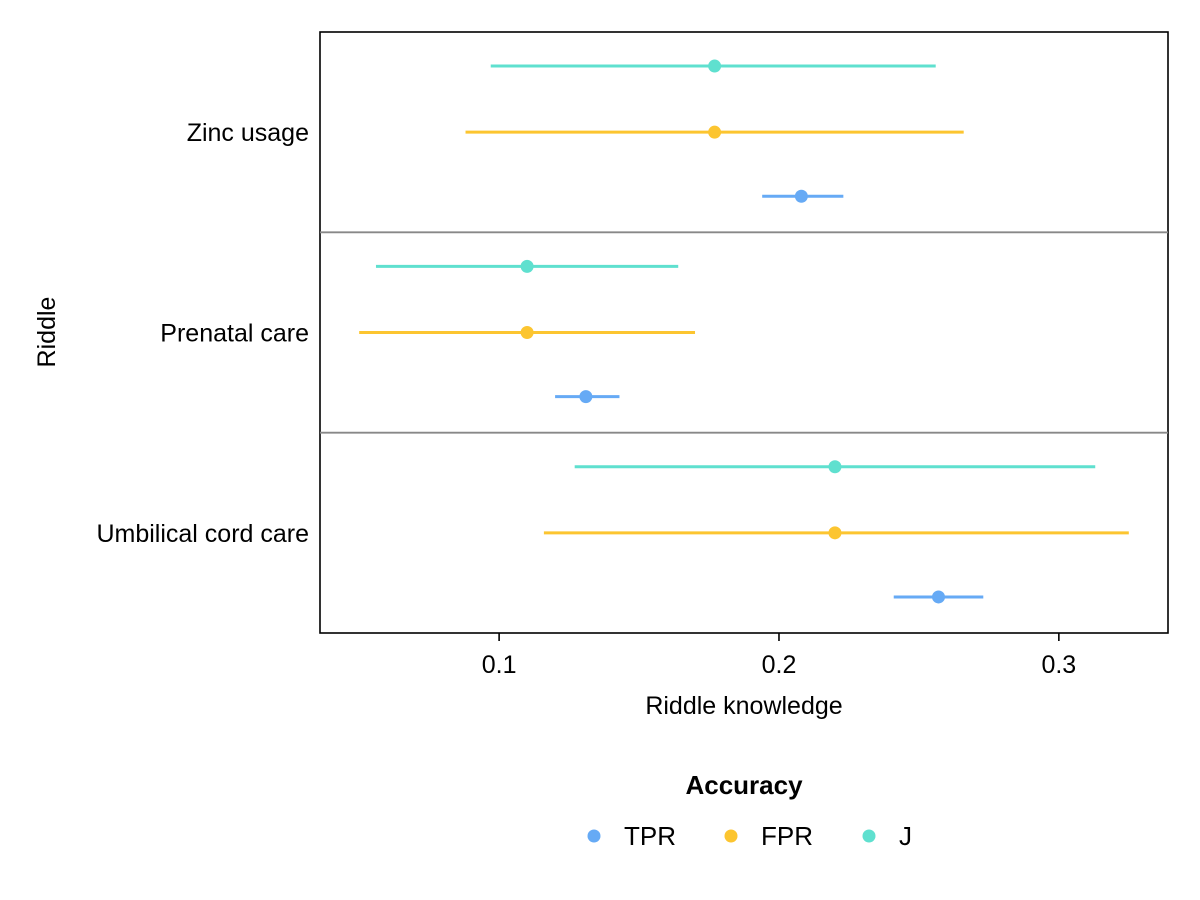 This screenshot has height=900, width=1200. What do you see at coordinates (202, 534) in the screenshot?
I see `y-tick-label: Umbilical cord care` at bounding box center [202, 534].